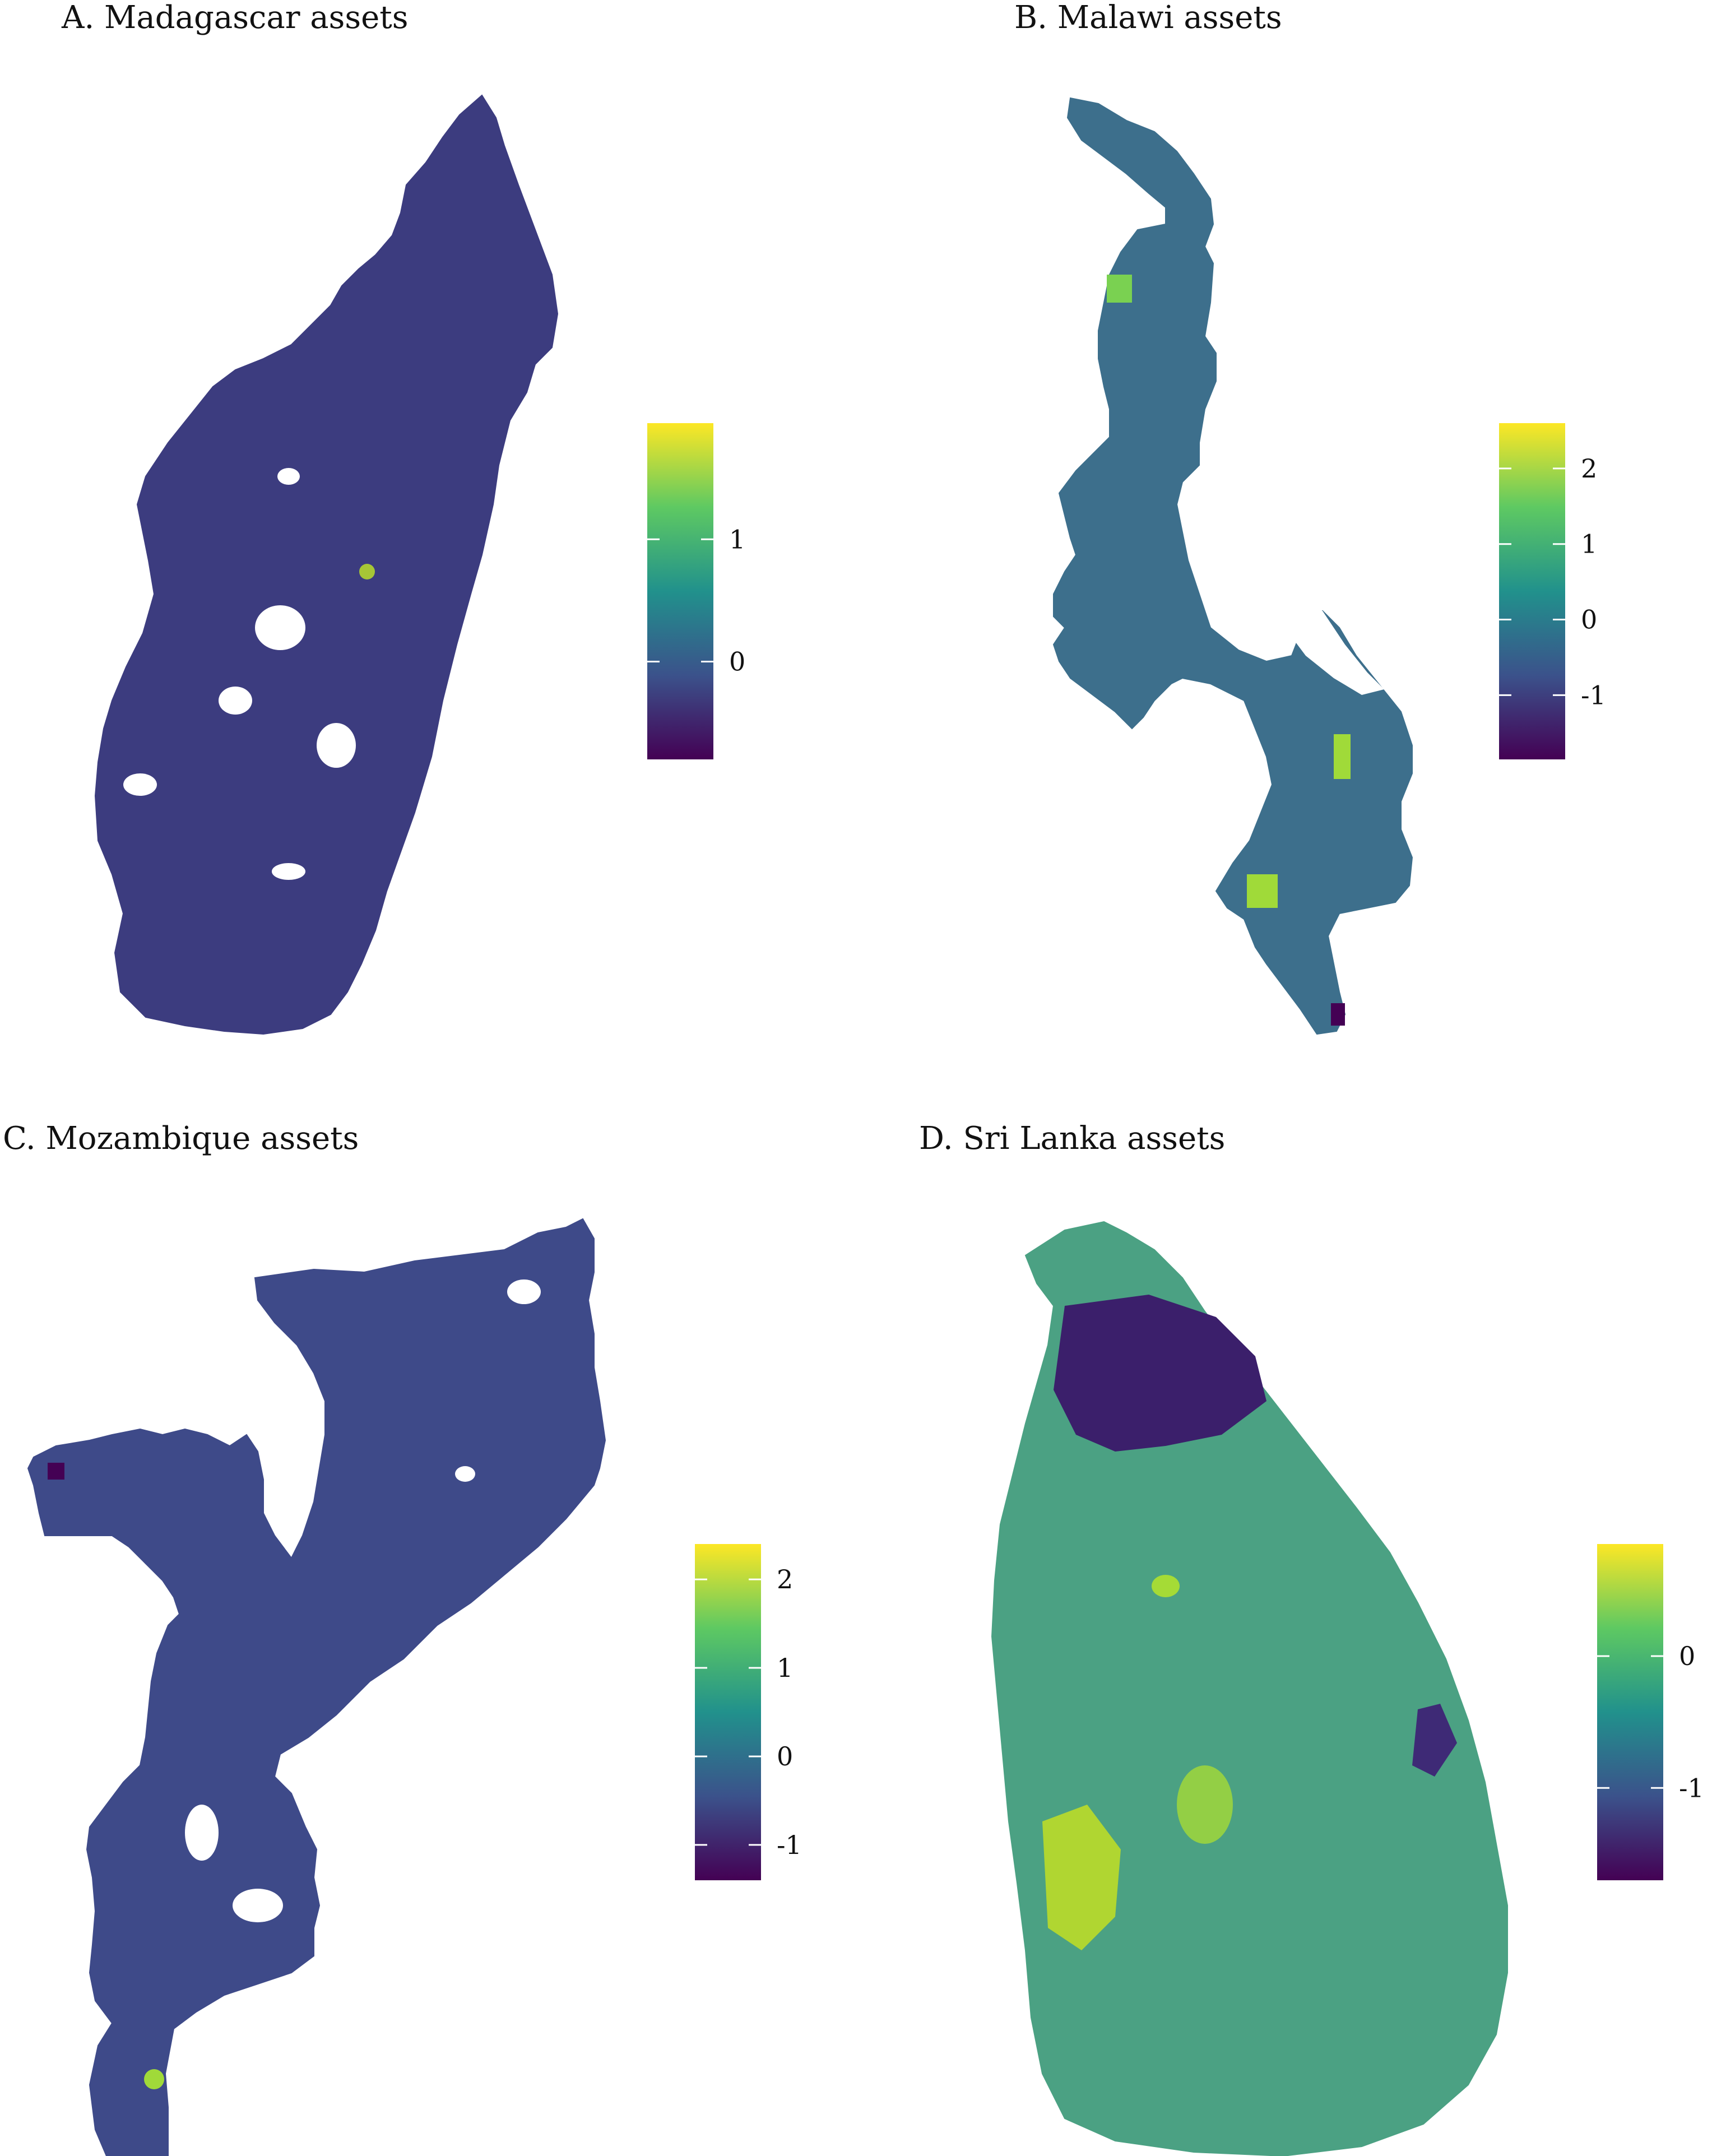 This screenshot has width=1712, height=2156. I want to click on srilanka-north-low, so click(1160, 1373).